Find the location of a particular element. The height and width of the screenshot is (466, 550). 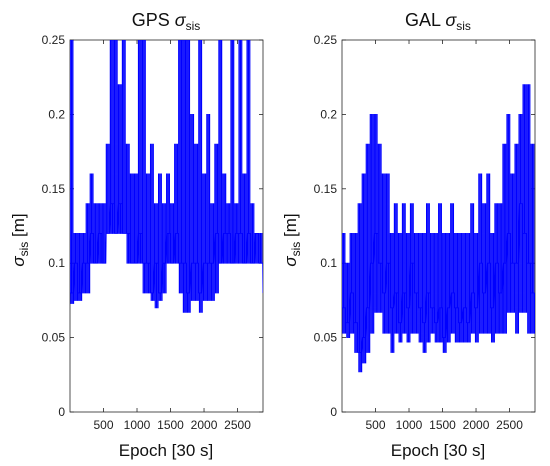

gal-x-tick-label: 1000 is located at coordinates (409, 425).